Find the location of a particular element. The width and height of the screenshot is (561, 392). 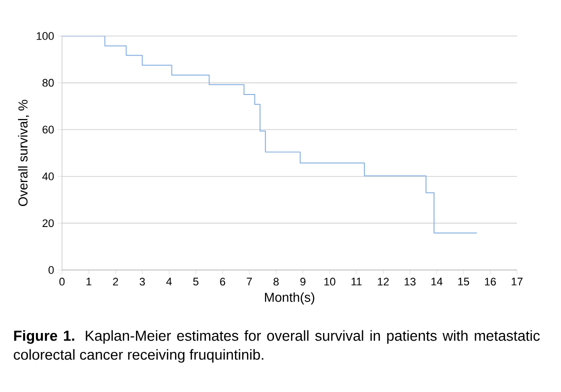

x-tick-label: 7 is located at coordinates (249, 282).